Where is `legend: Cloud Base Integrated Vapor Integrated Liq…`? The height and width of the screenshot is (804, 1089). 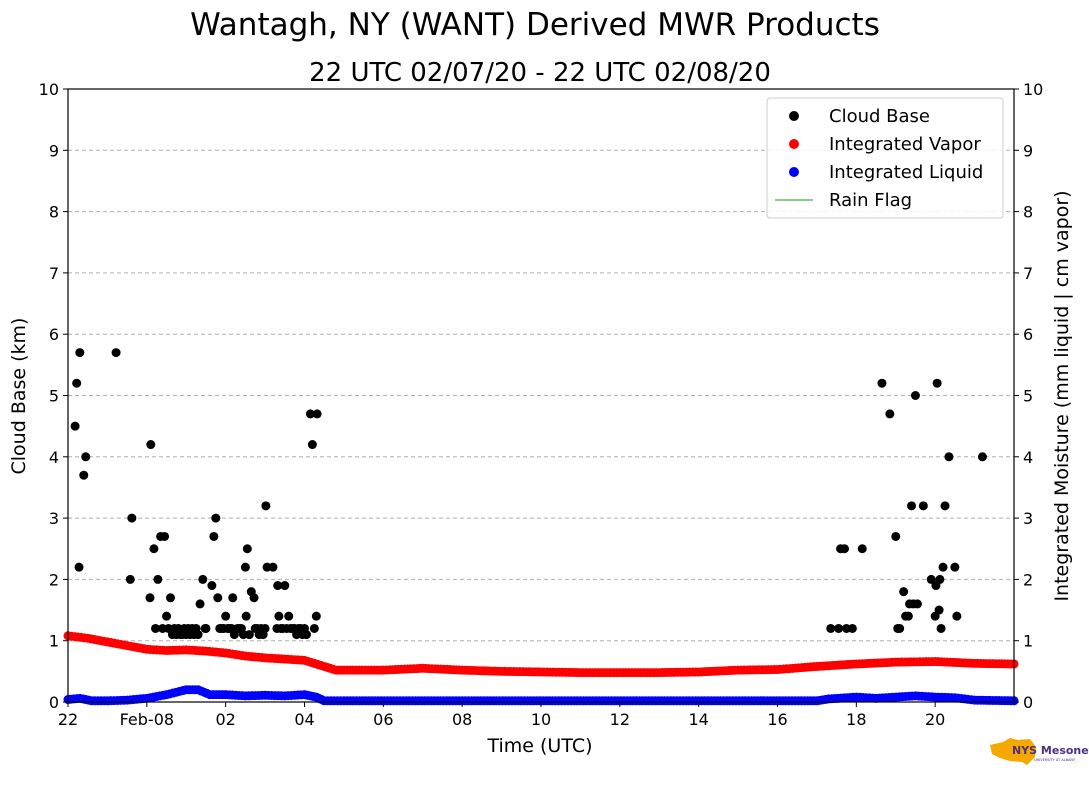
legend: Cloud Base Integrated Vapor Integrated Liq… is located at coordinates (885, 158).